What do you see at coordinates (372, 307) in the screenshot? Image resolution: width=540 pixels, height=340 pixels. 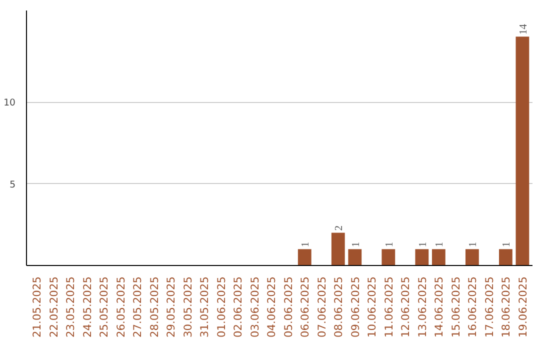 I see `x-tick-label: 10.06.2025` at bounding box center [372, 307].